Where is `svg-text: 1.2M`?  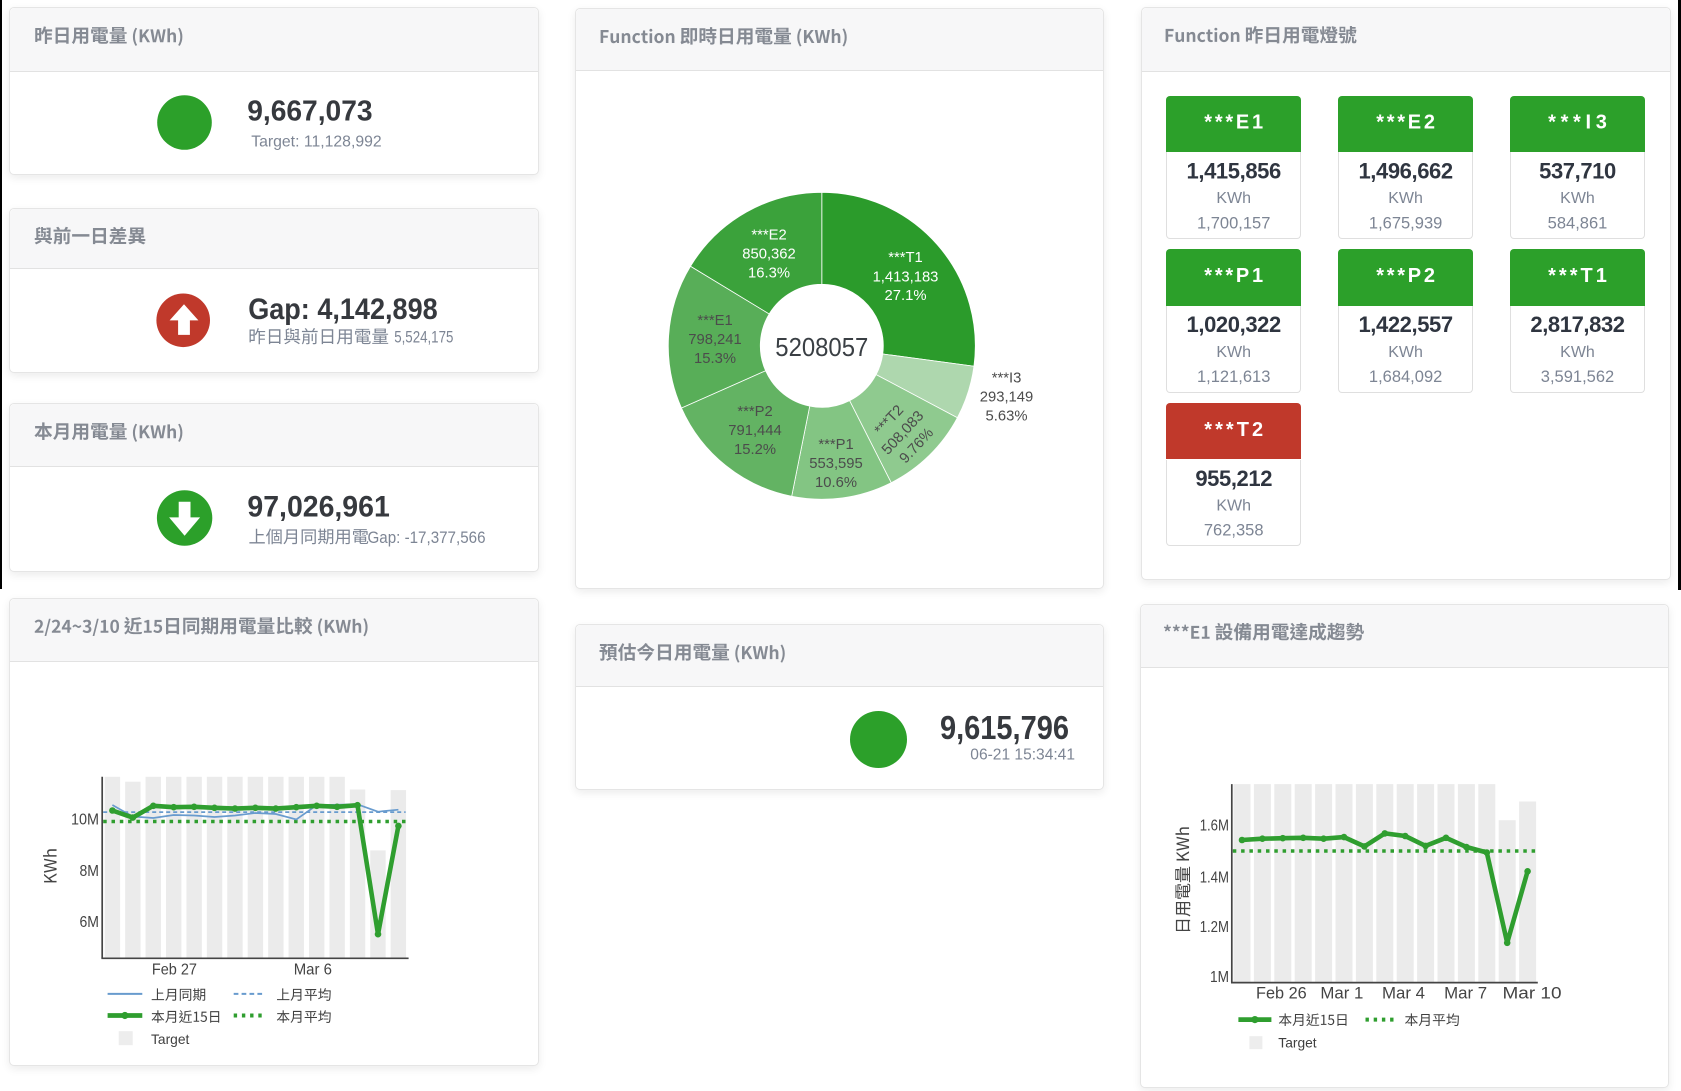 svg-text: 1.2M is located at coordinates (1214, 927).